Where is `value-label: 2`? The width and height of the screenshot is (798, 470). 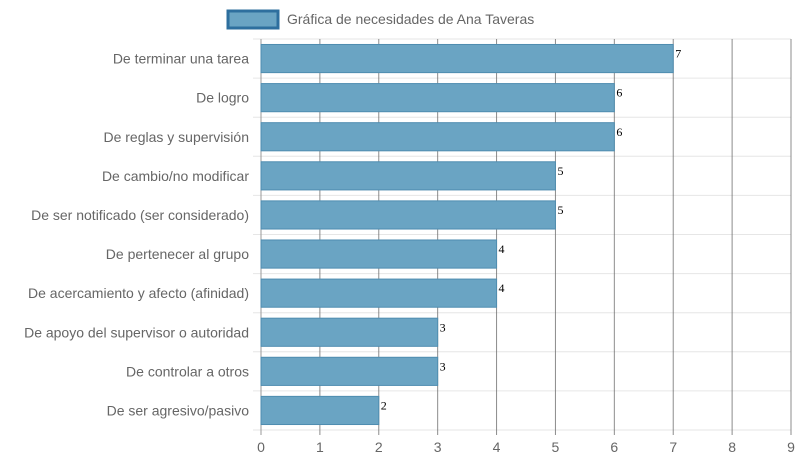
value-label: 2 is located at coordinates (384, 405).